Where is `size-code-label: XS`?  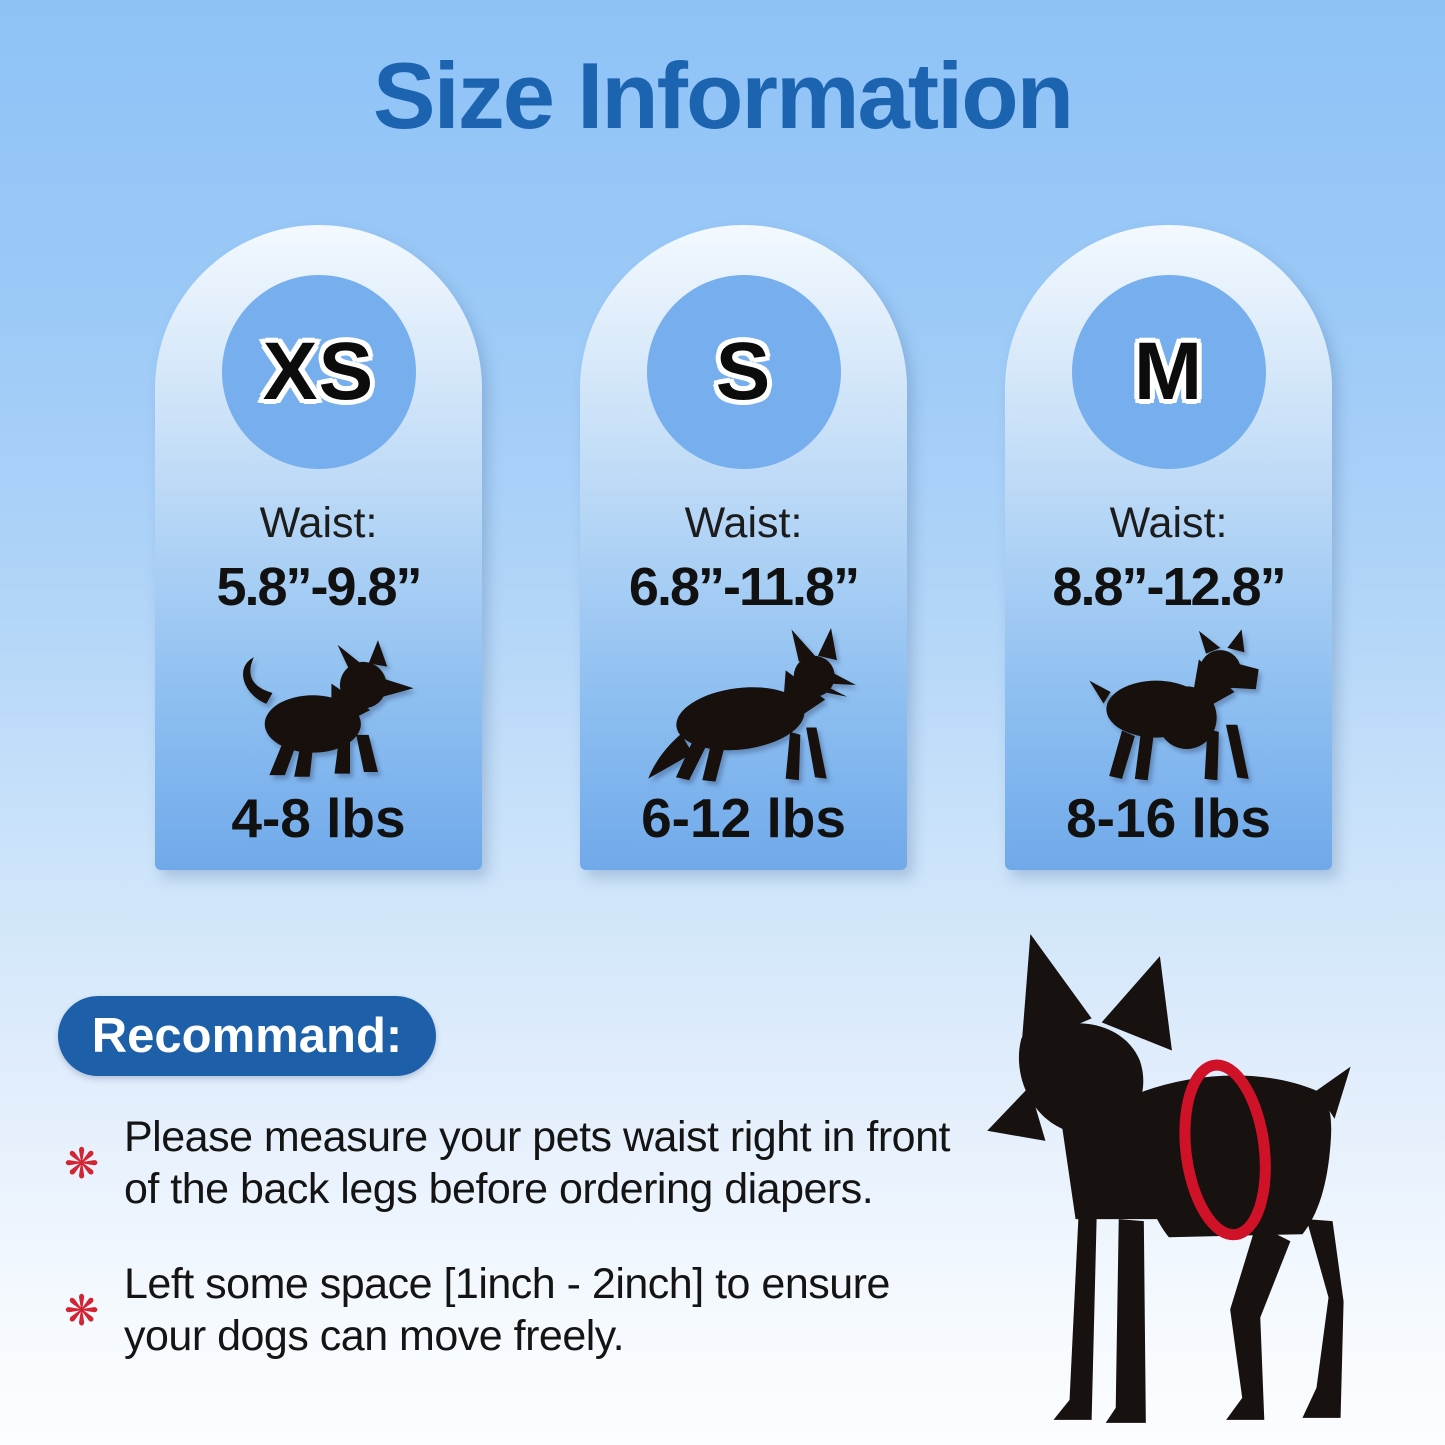
size-code-label: XS is located at coordinates (317, 372).